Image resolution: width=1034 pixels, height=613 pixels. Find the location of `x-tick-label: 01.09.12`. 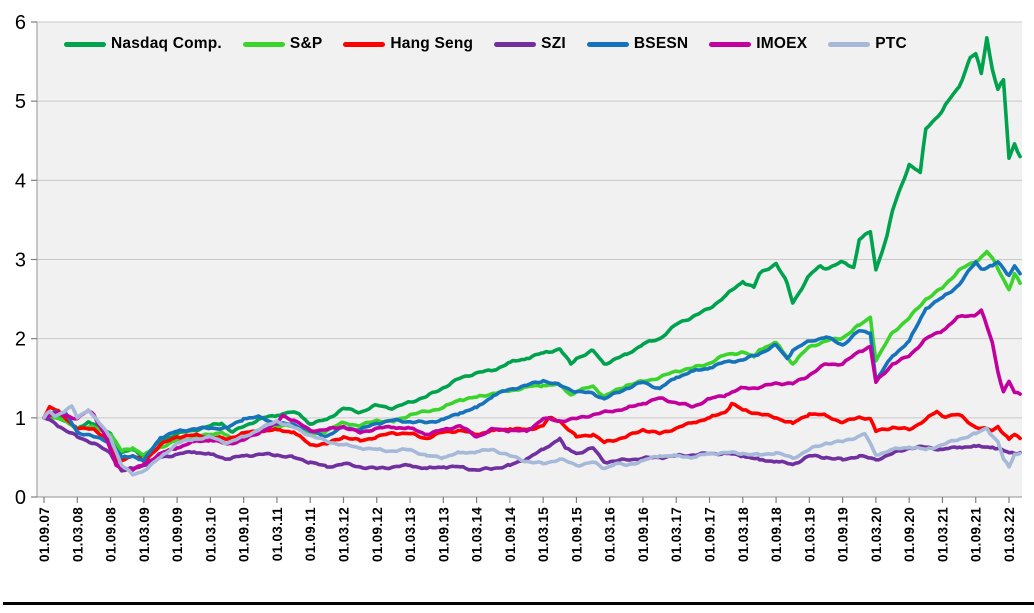

x-tick-label: 01.09.12 is located at coordinates (377, 534).